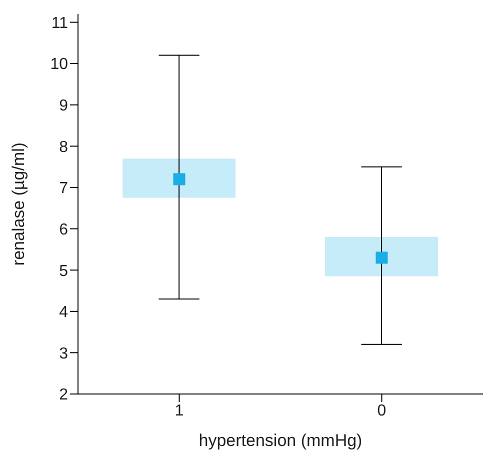 This screenshot has width=491, height=474. Describe the element at coordinates (63, 313) in the screenshot. I see `y-tick-label: 4` at that location.